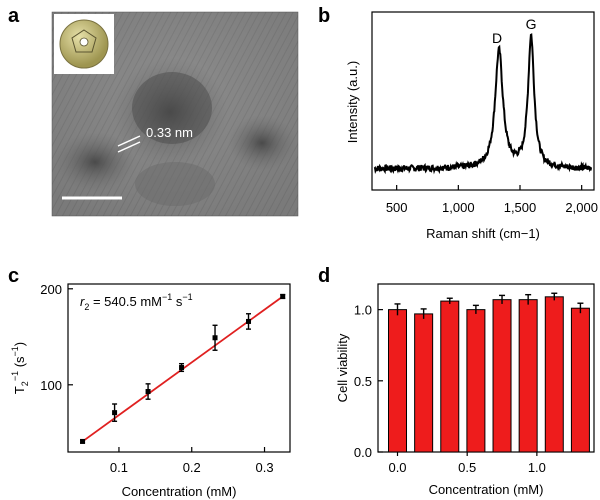 This screenshot has width=600, height=500. Describe the element at coordinates (531, 24) in the screenshot. I see `raman-peak-label-g: G` at that location.